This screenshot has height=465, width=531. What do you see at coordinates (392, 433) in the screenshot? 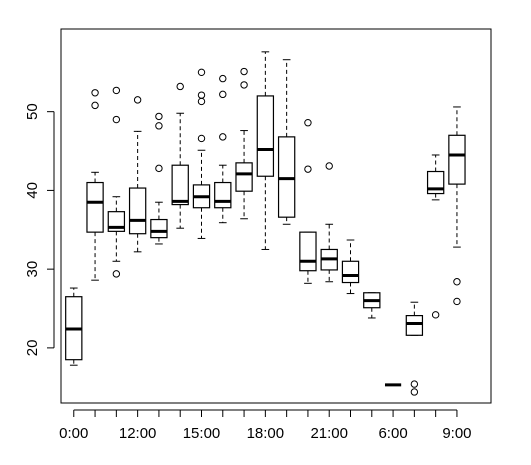
I see `x-tick-label: 6:00` at bounding box center [392, 433].